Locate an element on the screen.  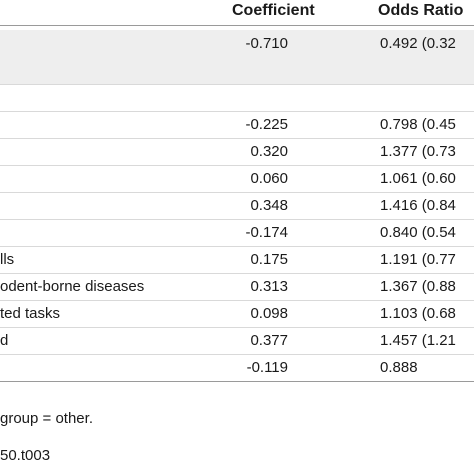
coefficient-cell: -0.710 is located at coordinates (266, 43).